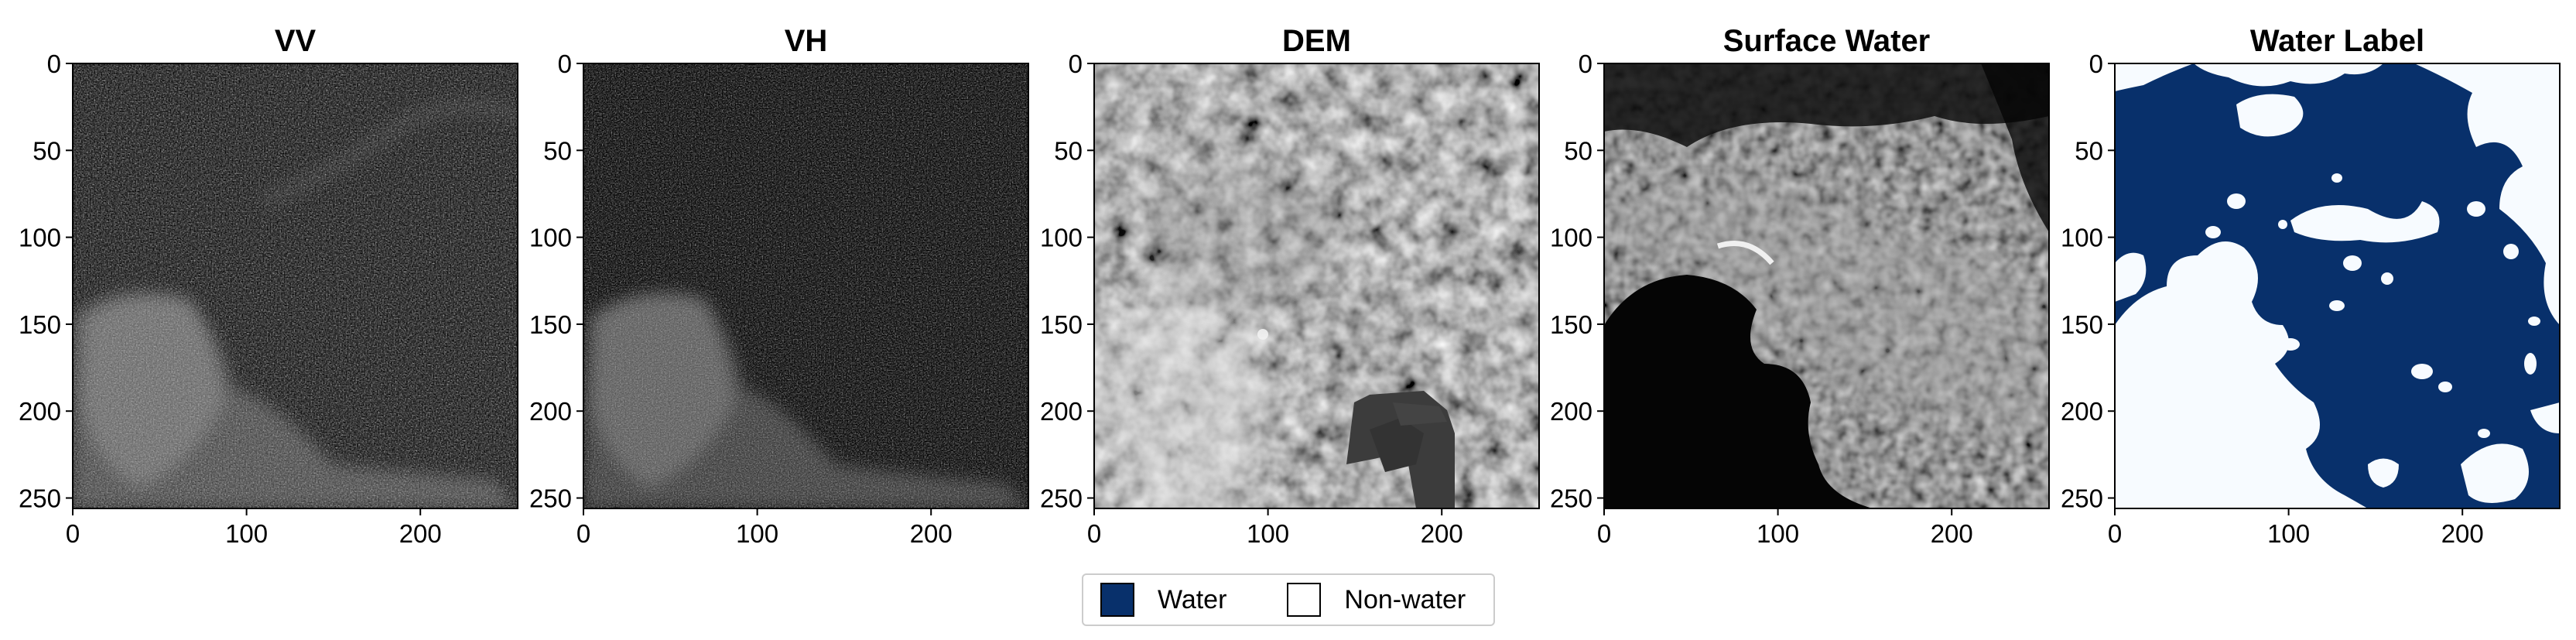 Image resolution: width=2576 pixels, height=640 pixels. I want to click on x-tick-label-water-label-200: 200, so click(2463, 533).